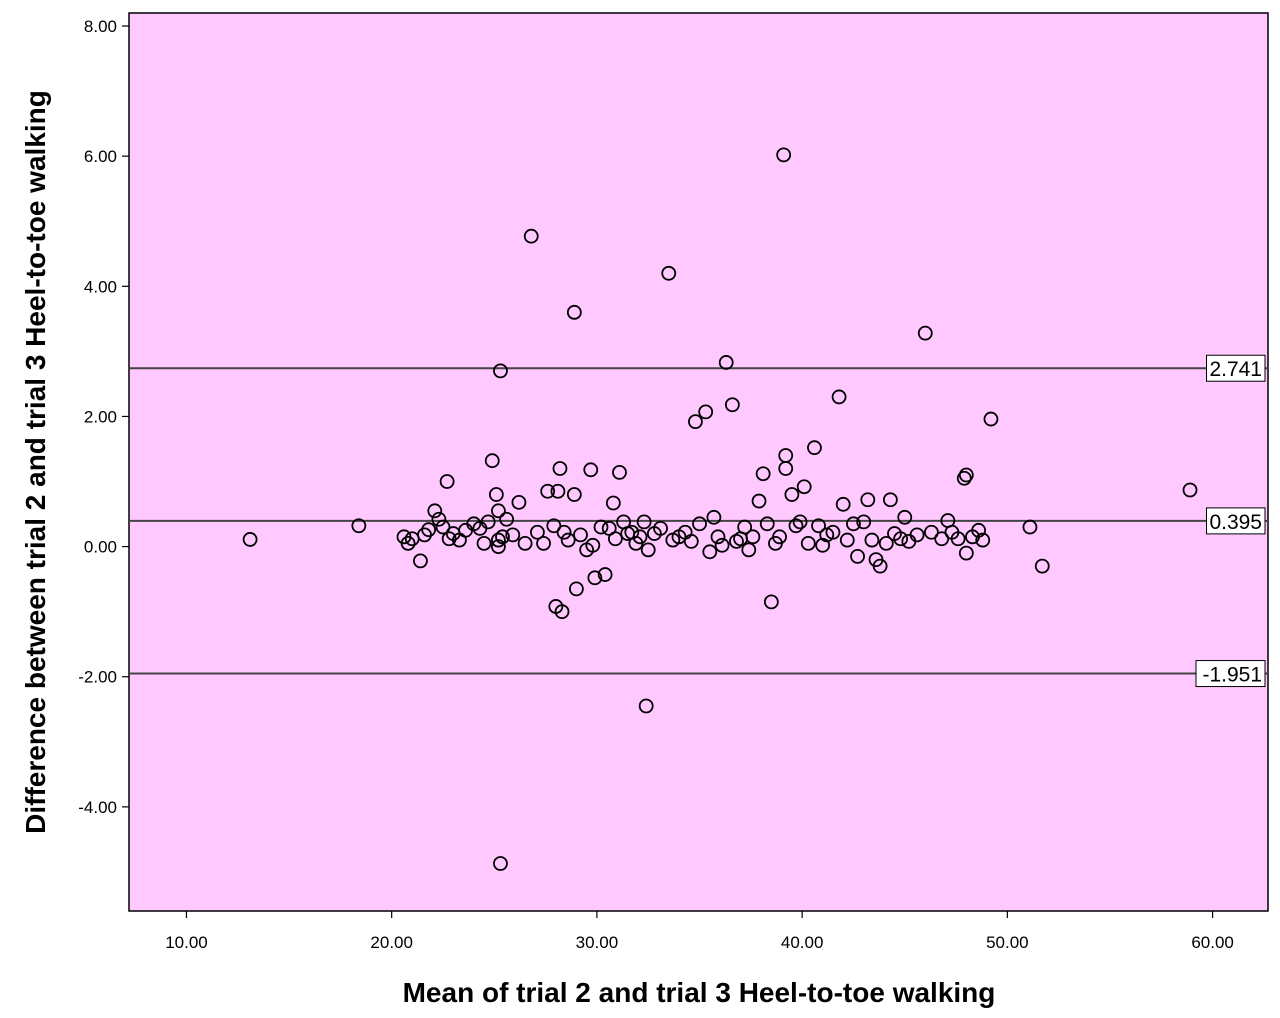 The image size is (1280, 1018). Describe the element at coordinates (597, 942) in the screenshot. I see `x-tick-label: 30.00` at that location.